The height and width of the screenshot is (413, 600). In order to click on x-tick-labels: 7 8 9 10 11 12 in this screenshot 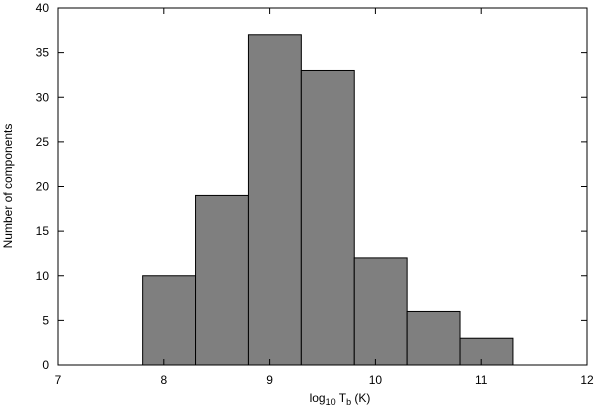, I will do `click(324, 380)`.